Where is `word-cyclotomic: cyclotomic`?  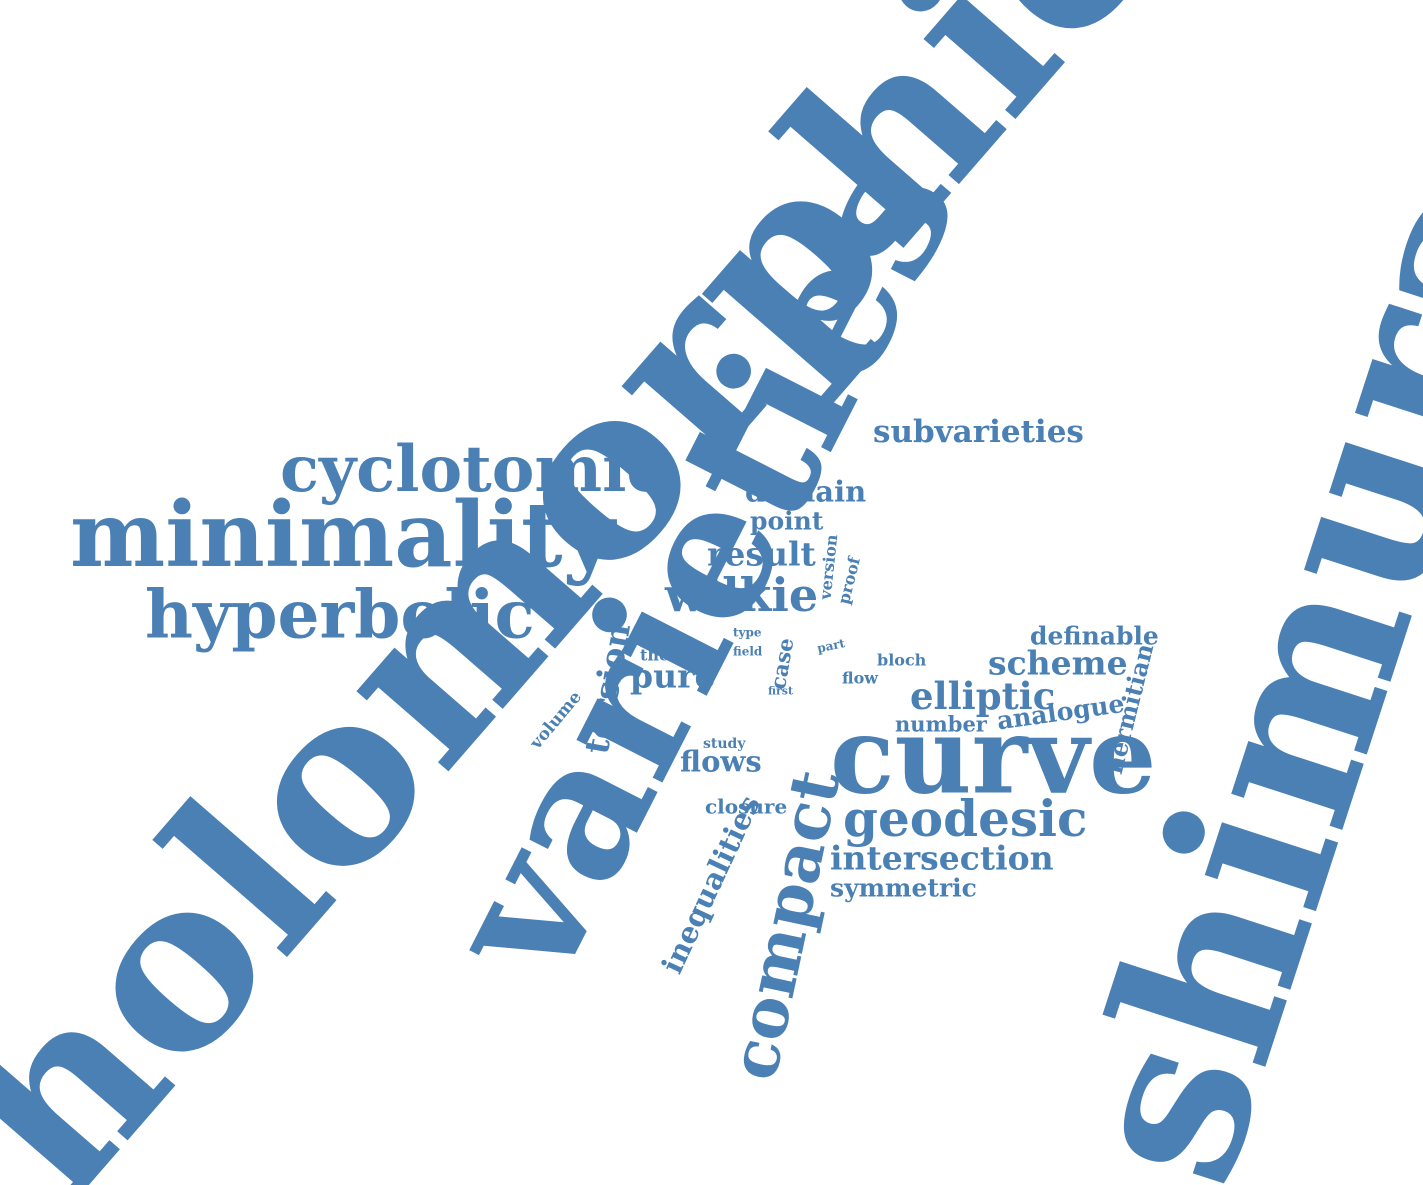 word-cyclotomic: cyclotomic is located at coordinates (473, 470).